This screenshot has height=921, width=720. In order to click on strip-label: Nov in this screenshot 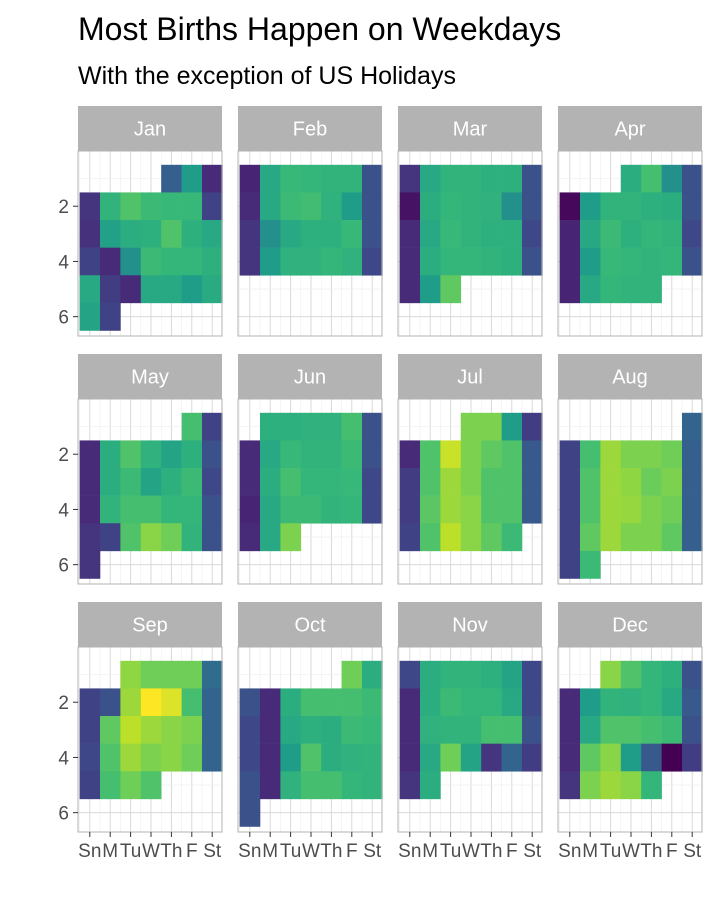, I will do `click(470, 626)`.